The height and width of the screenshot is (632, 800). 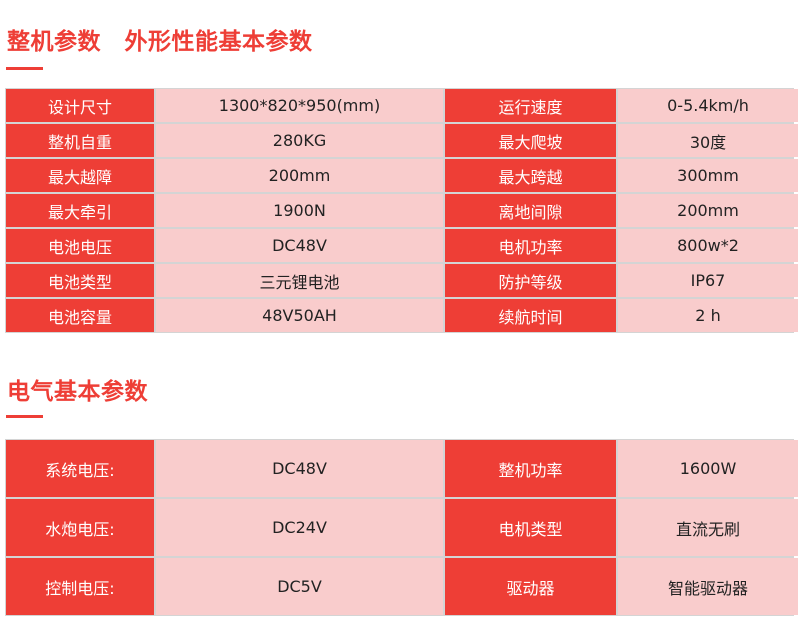 What do you see at coordinates (80, 140) in the screenshot?
I see `spec-label: 整机自重` at bounding box center [80, 140].